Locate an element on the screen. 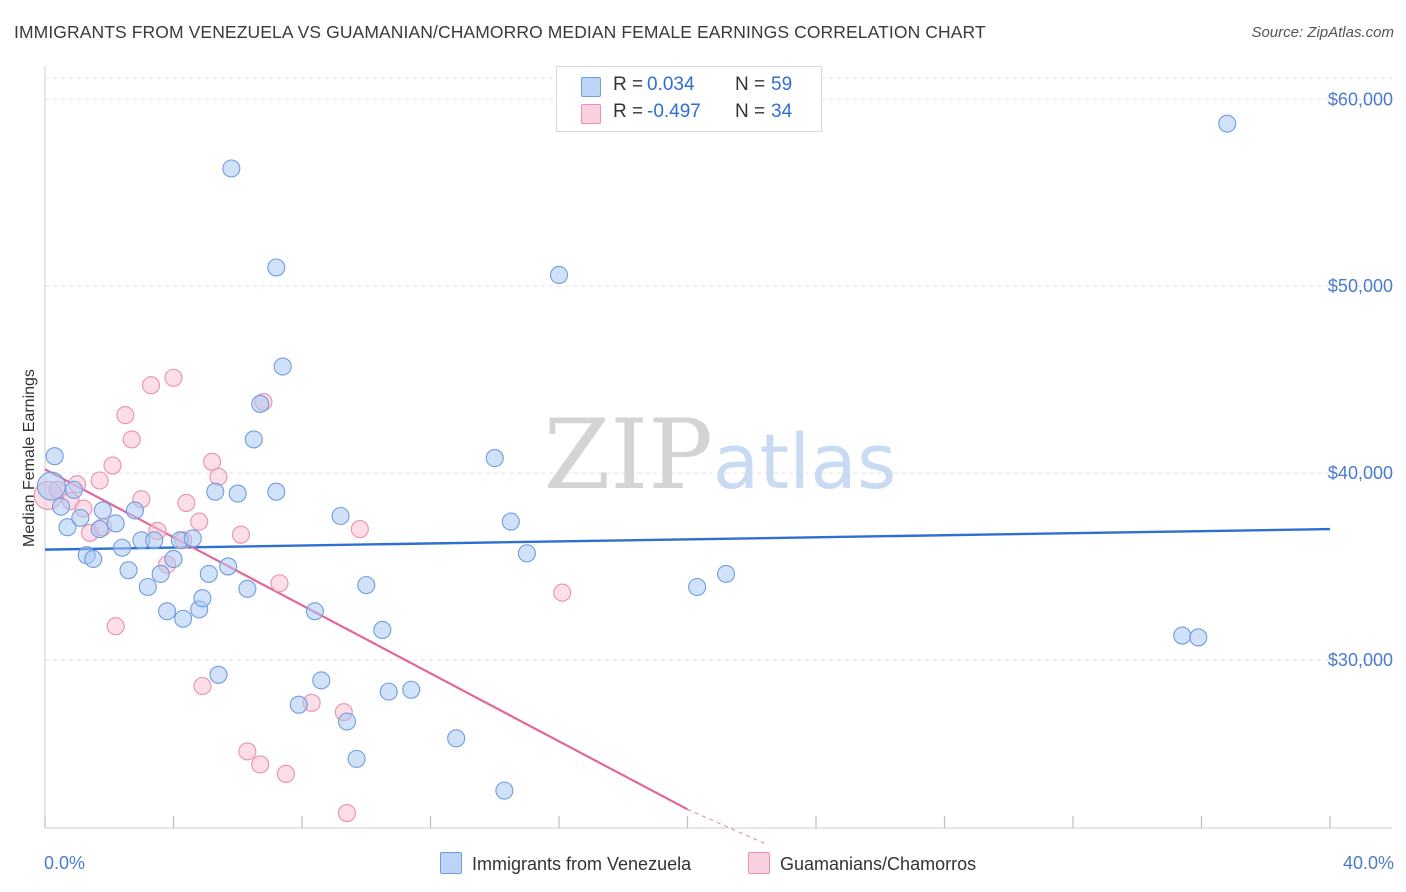  y-axis-label: Median Female Earnings is located at coordinates (29, 458).